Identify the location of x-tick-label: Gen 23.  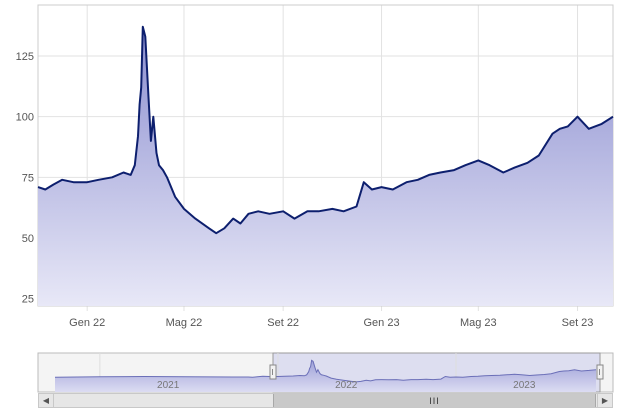
(382, 323).